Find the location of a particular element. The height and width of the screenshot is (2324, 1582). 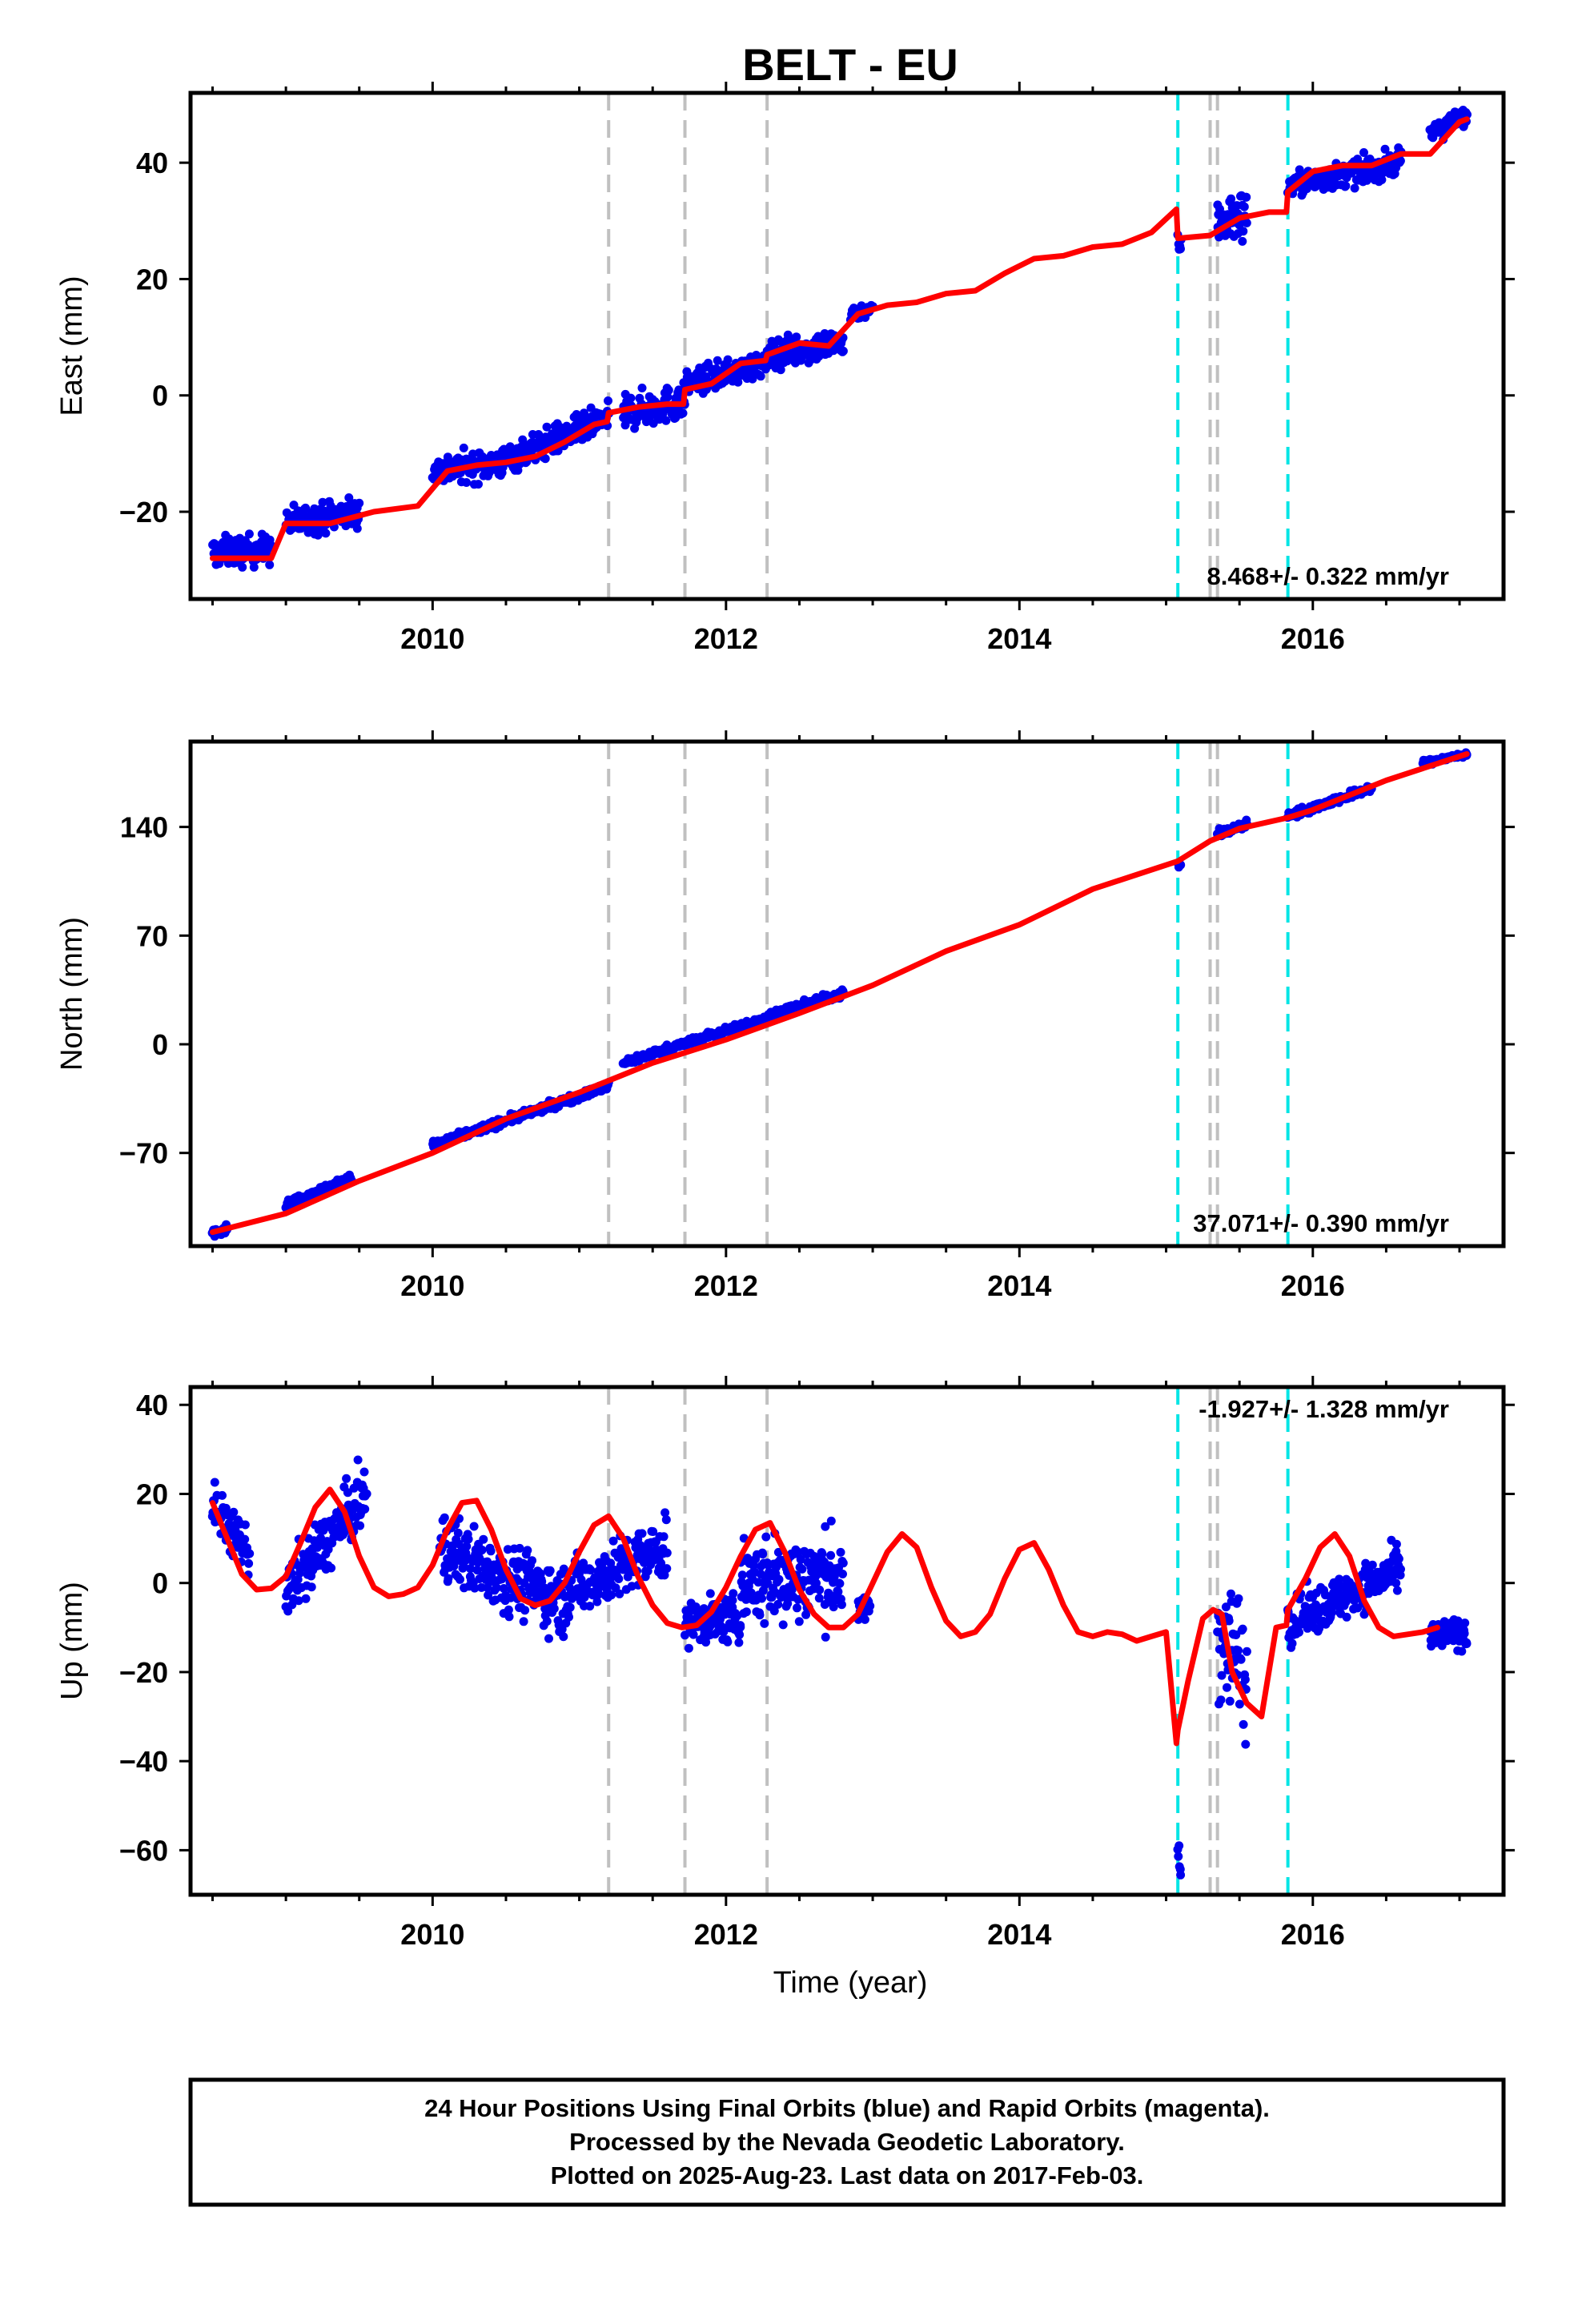

up-x-tick-label: 2014 is located at coordinates (1019, 1934).